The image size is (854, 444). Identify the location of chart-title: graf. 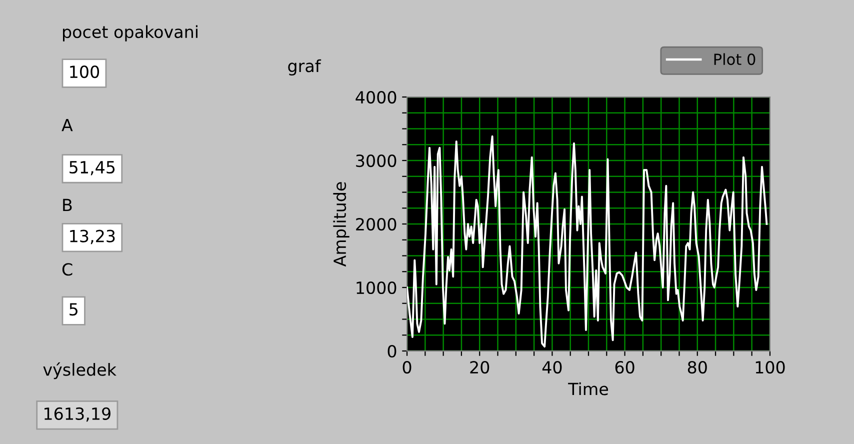
(305, 67).